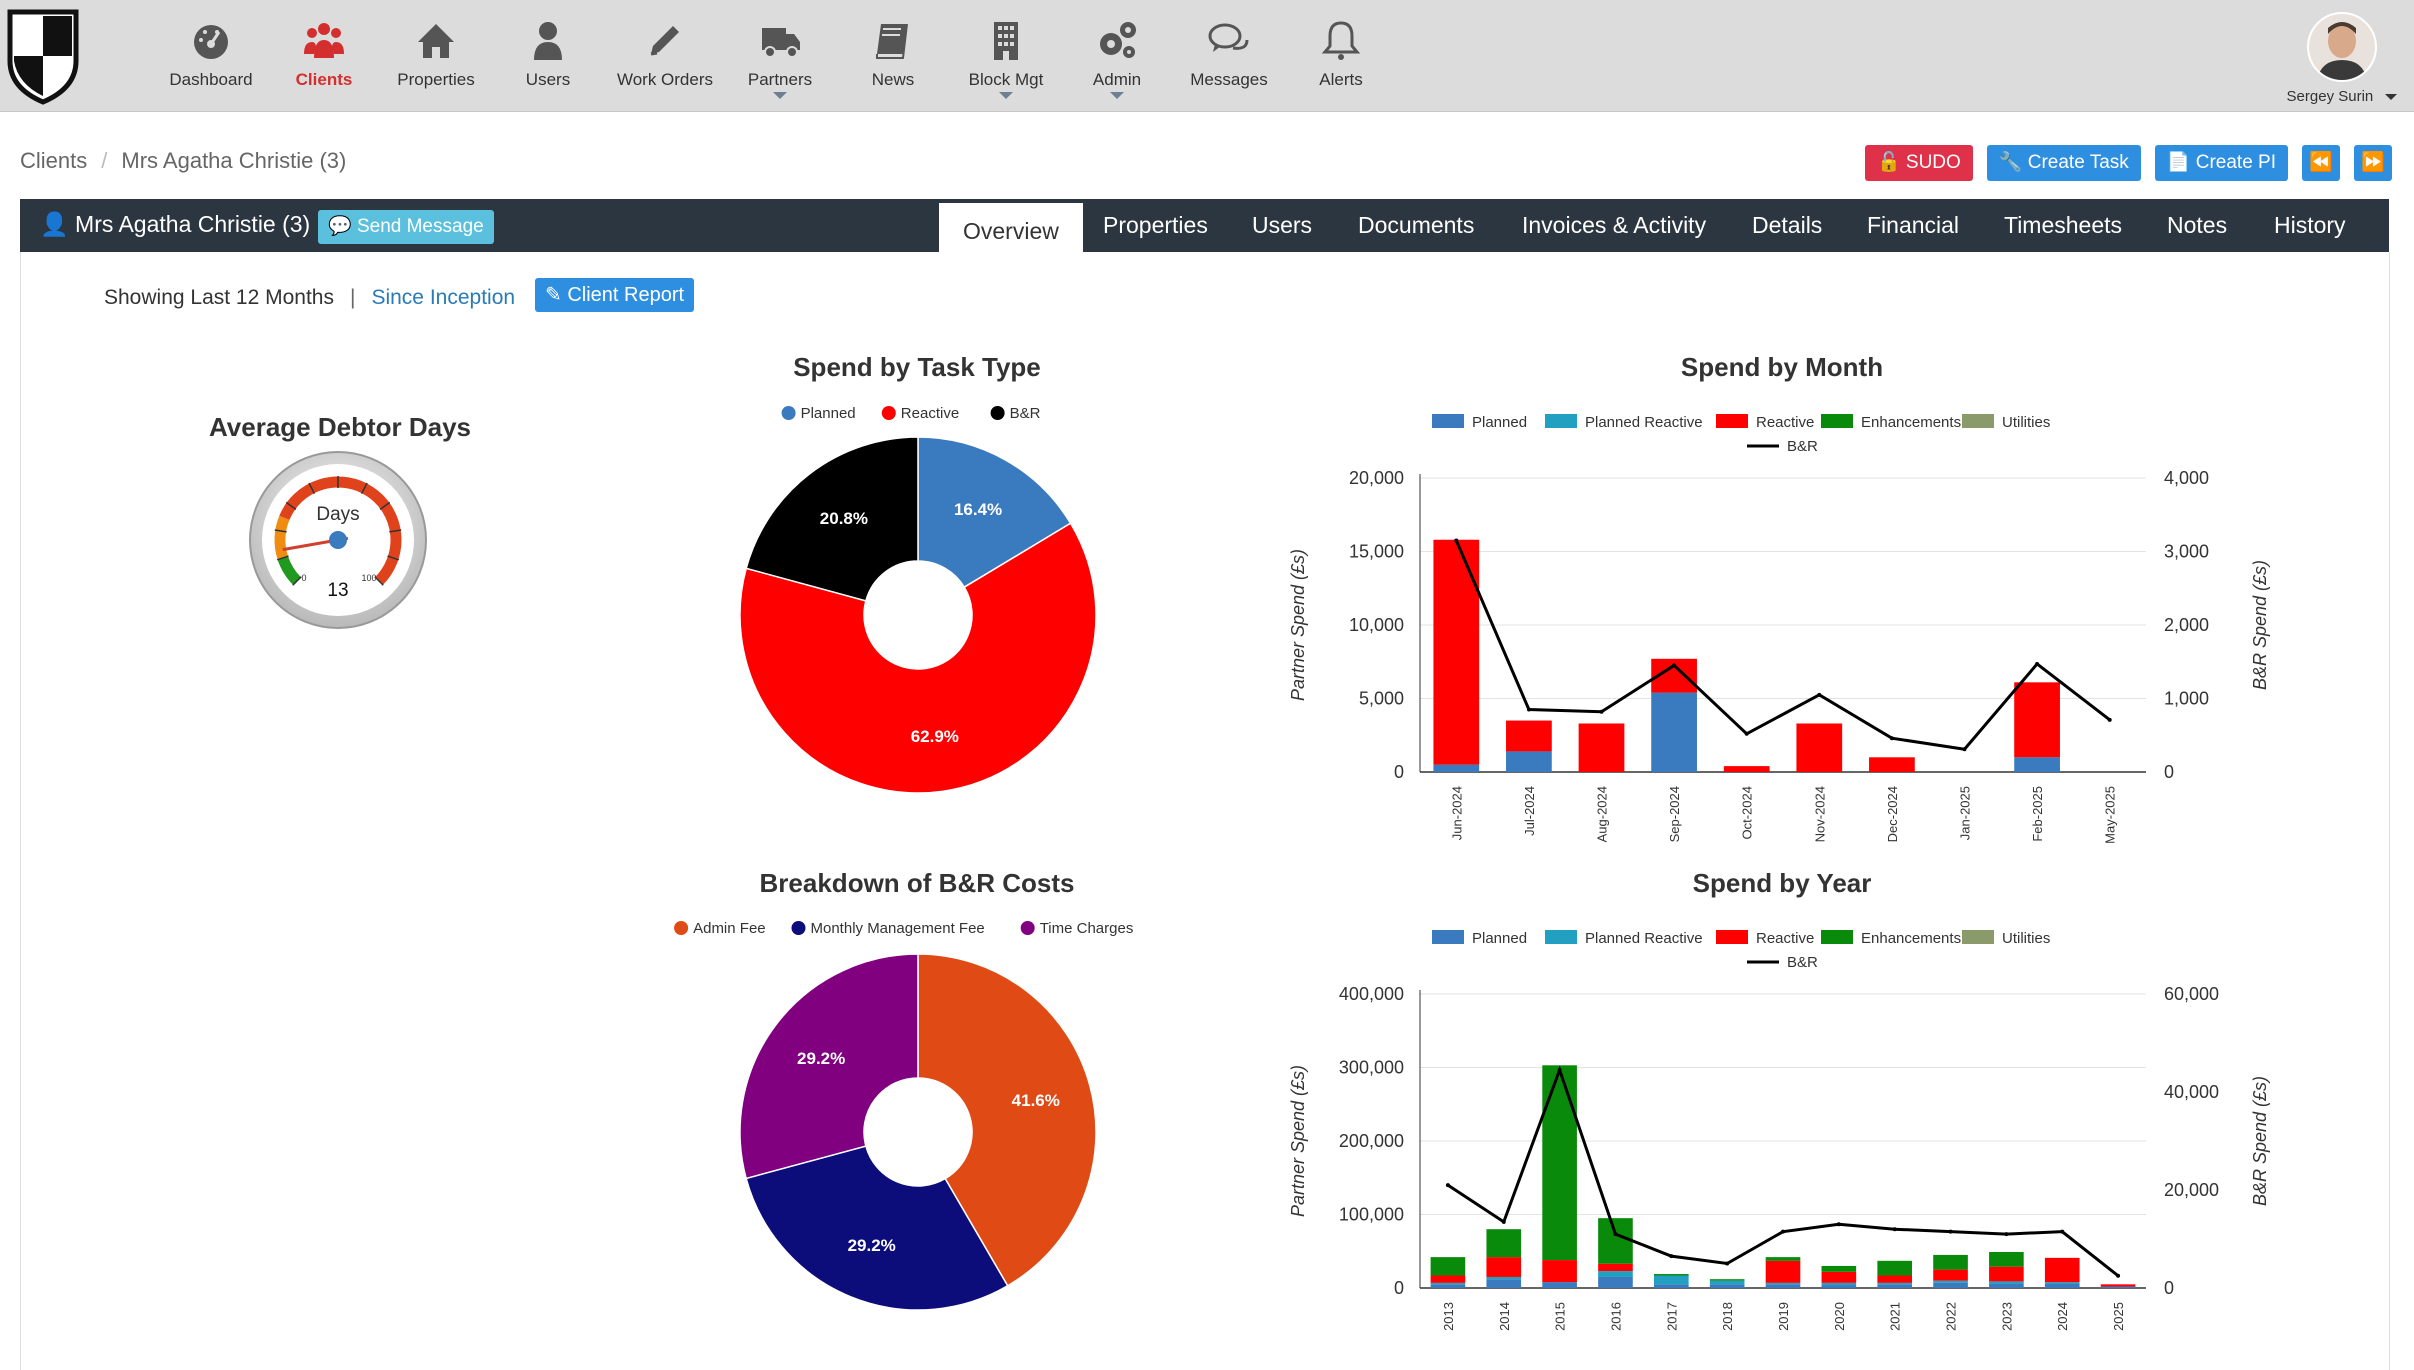 Image resolution: width=2414 pixels, height=1370 pixels. Describe the element at coordinates (994, 512) in the screenshot. I see `pie-slice-planned` at that location.